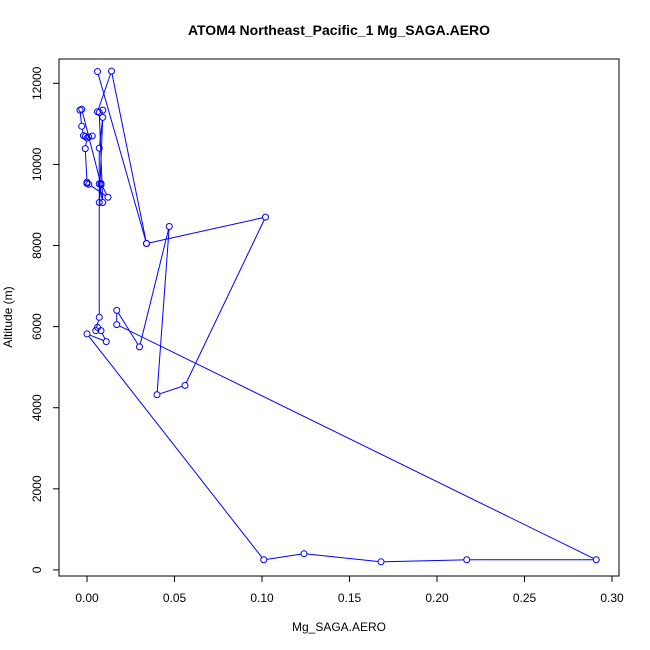 This screenshot has width=650, height=650. Describe the element at coordinates (262, 598) in the screenshot. I see `x-tick-label: 0.10` at that location.